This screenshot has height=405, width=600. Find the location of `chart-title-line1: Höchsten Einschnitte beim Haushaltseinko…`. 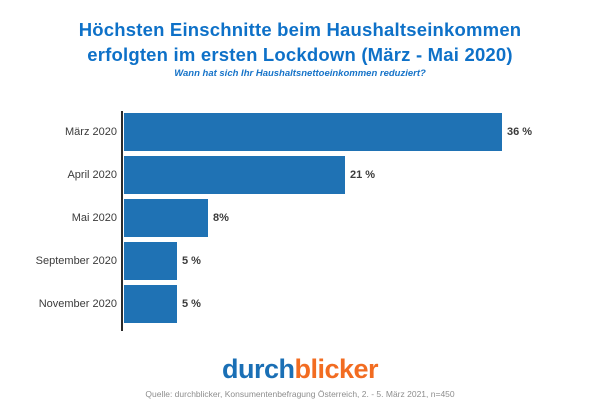

chart-title-line1: Höchsten Einschnitte beim Haushaltseinko… is located at coordinates (300, 29).